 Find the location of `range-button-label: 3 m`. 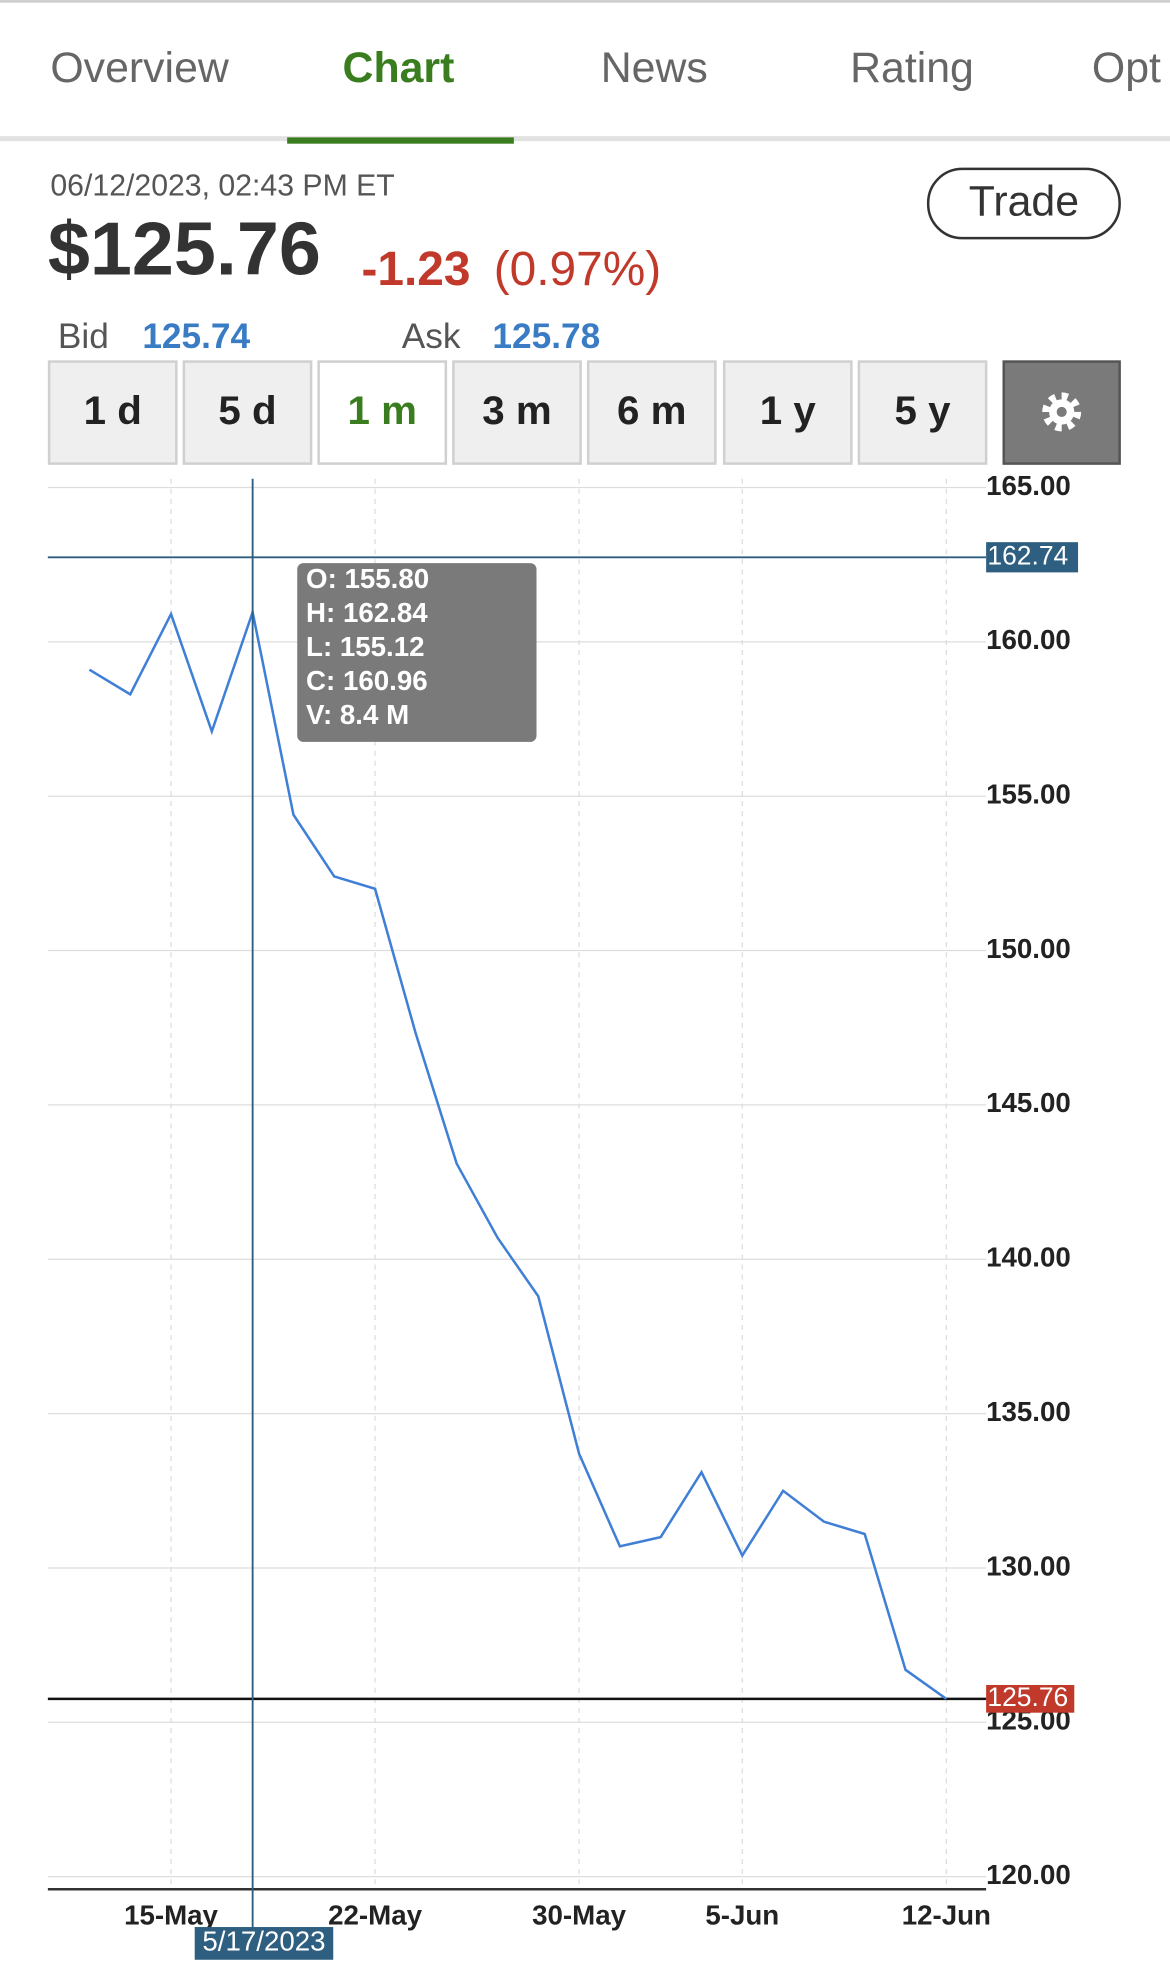

range-button-label: 3 m is located at coordinates (516, 410).